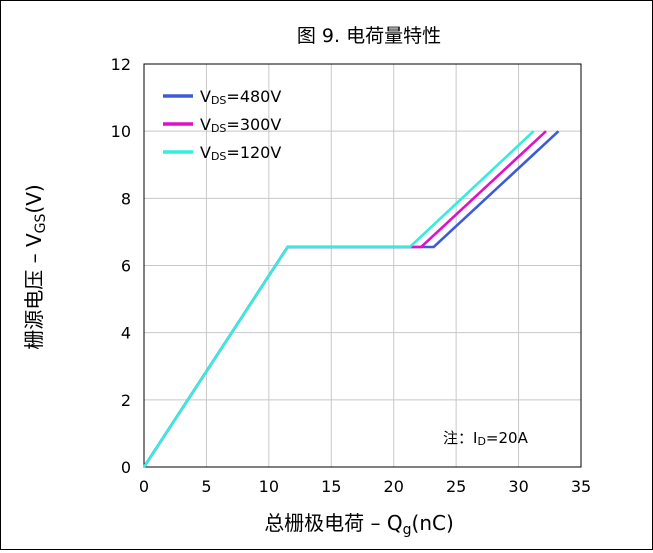 The width and height of the screenshot is (653, 553). What do you see at coordinates (126, 198) in the screenshot?
I see `y-tick-label: 8` at bounding box center [126, 198].